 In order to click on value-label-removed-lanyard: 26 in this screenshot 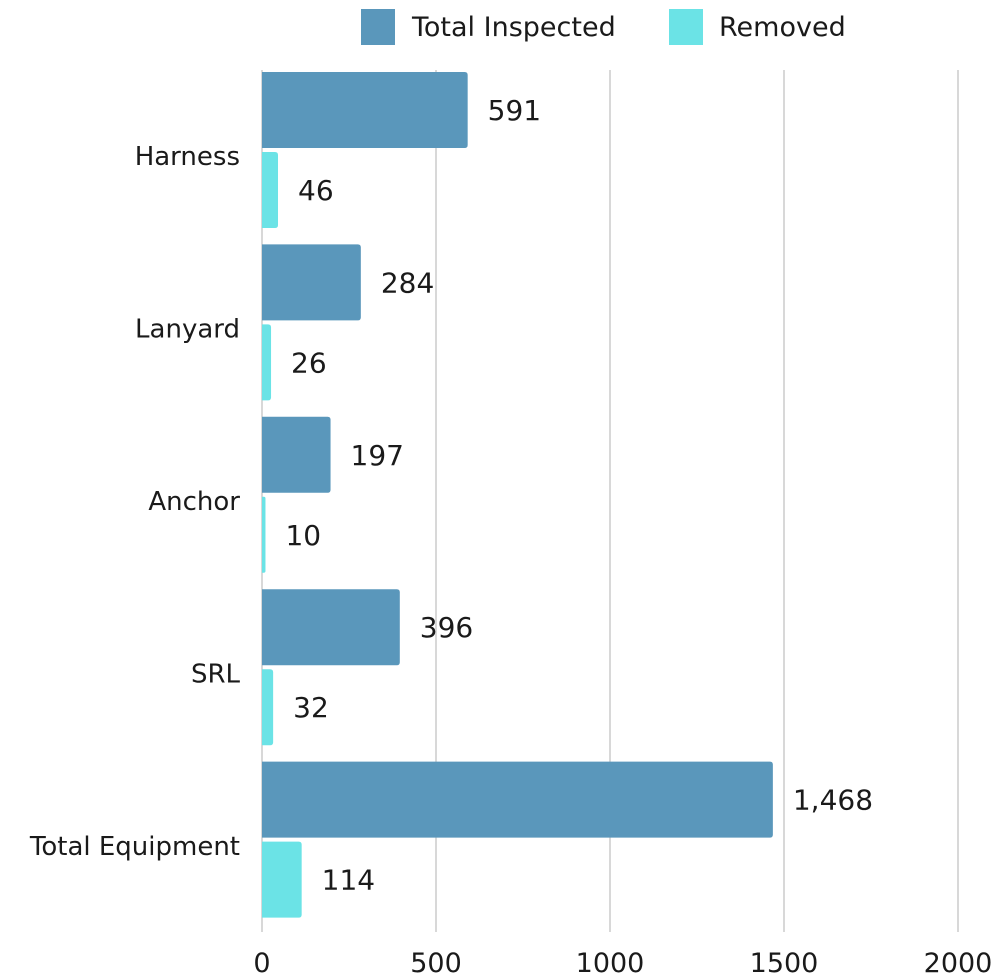, I will do `click(309, 362)`.